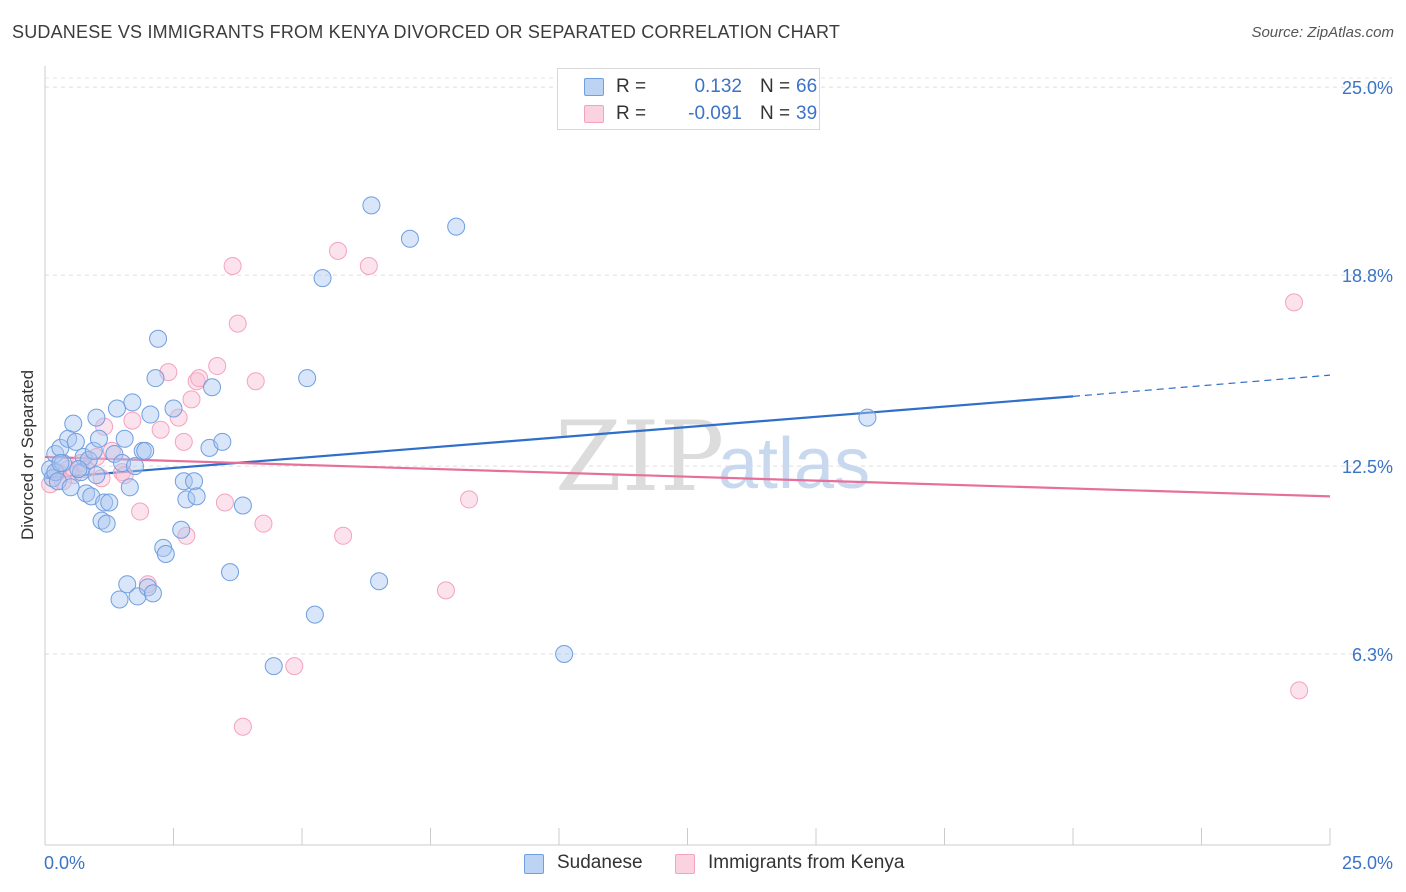 The image size is (1406, 892). I want to click on y-tick-label: 12.5%, so click(1367, 467).